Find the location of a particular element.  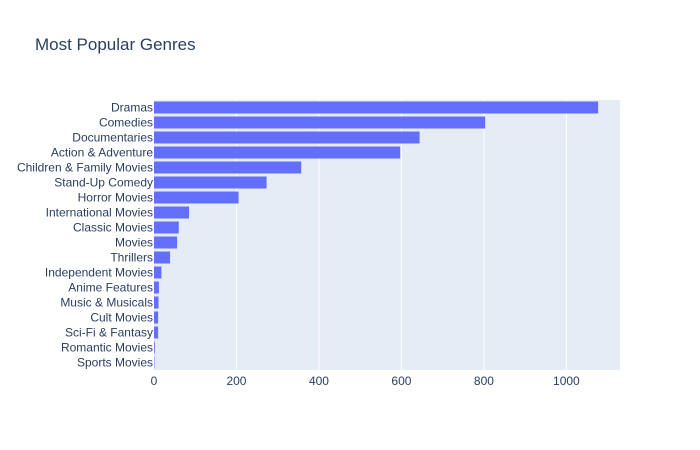

x-tick-label: 800 is located at coordinates (484, 381).